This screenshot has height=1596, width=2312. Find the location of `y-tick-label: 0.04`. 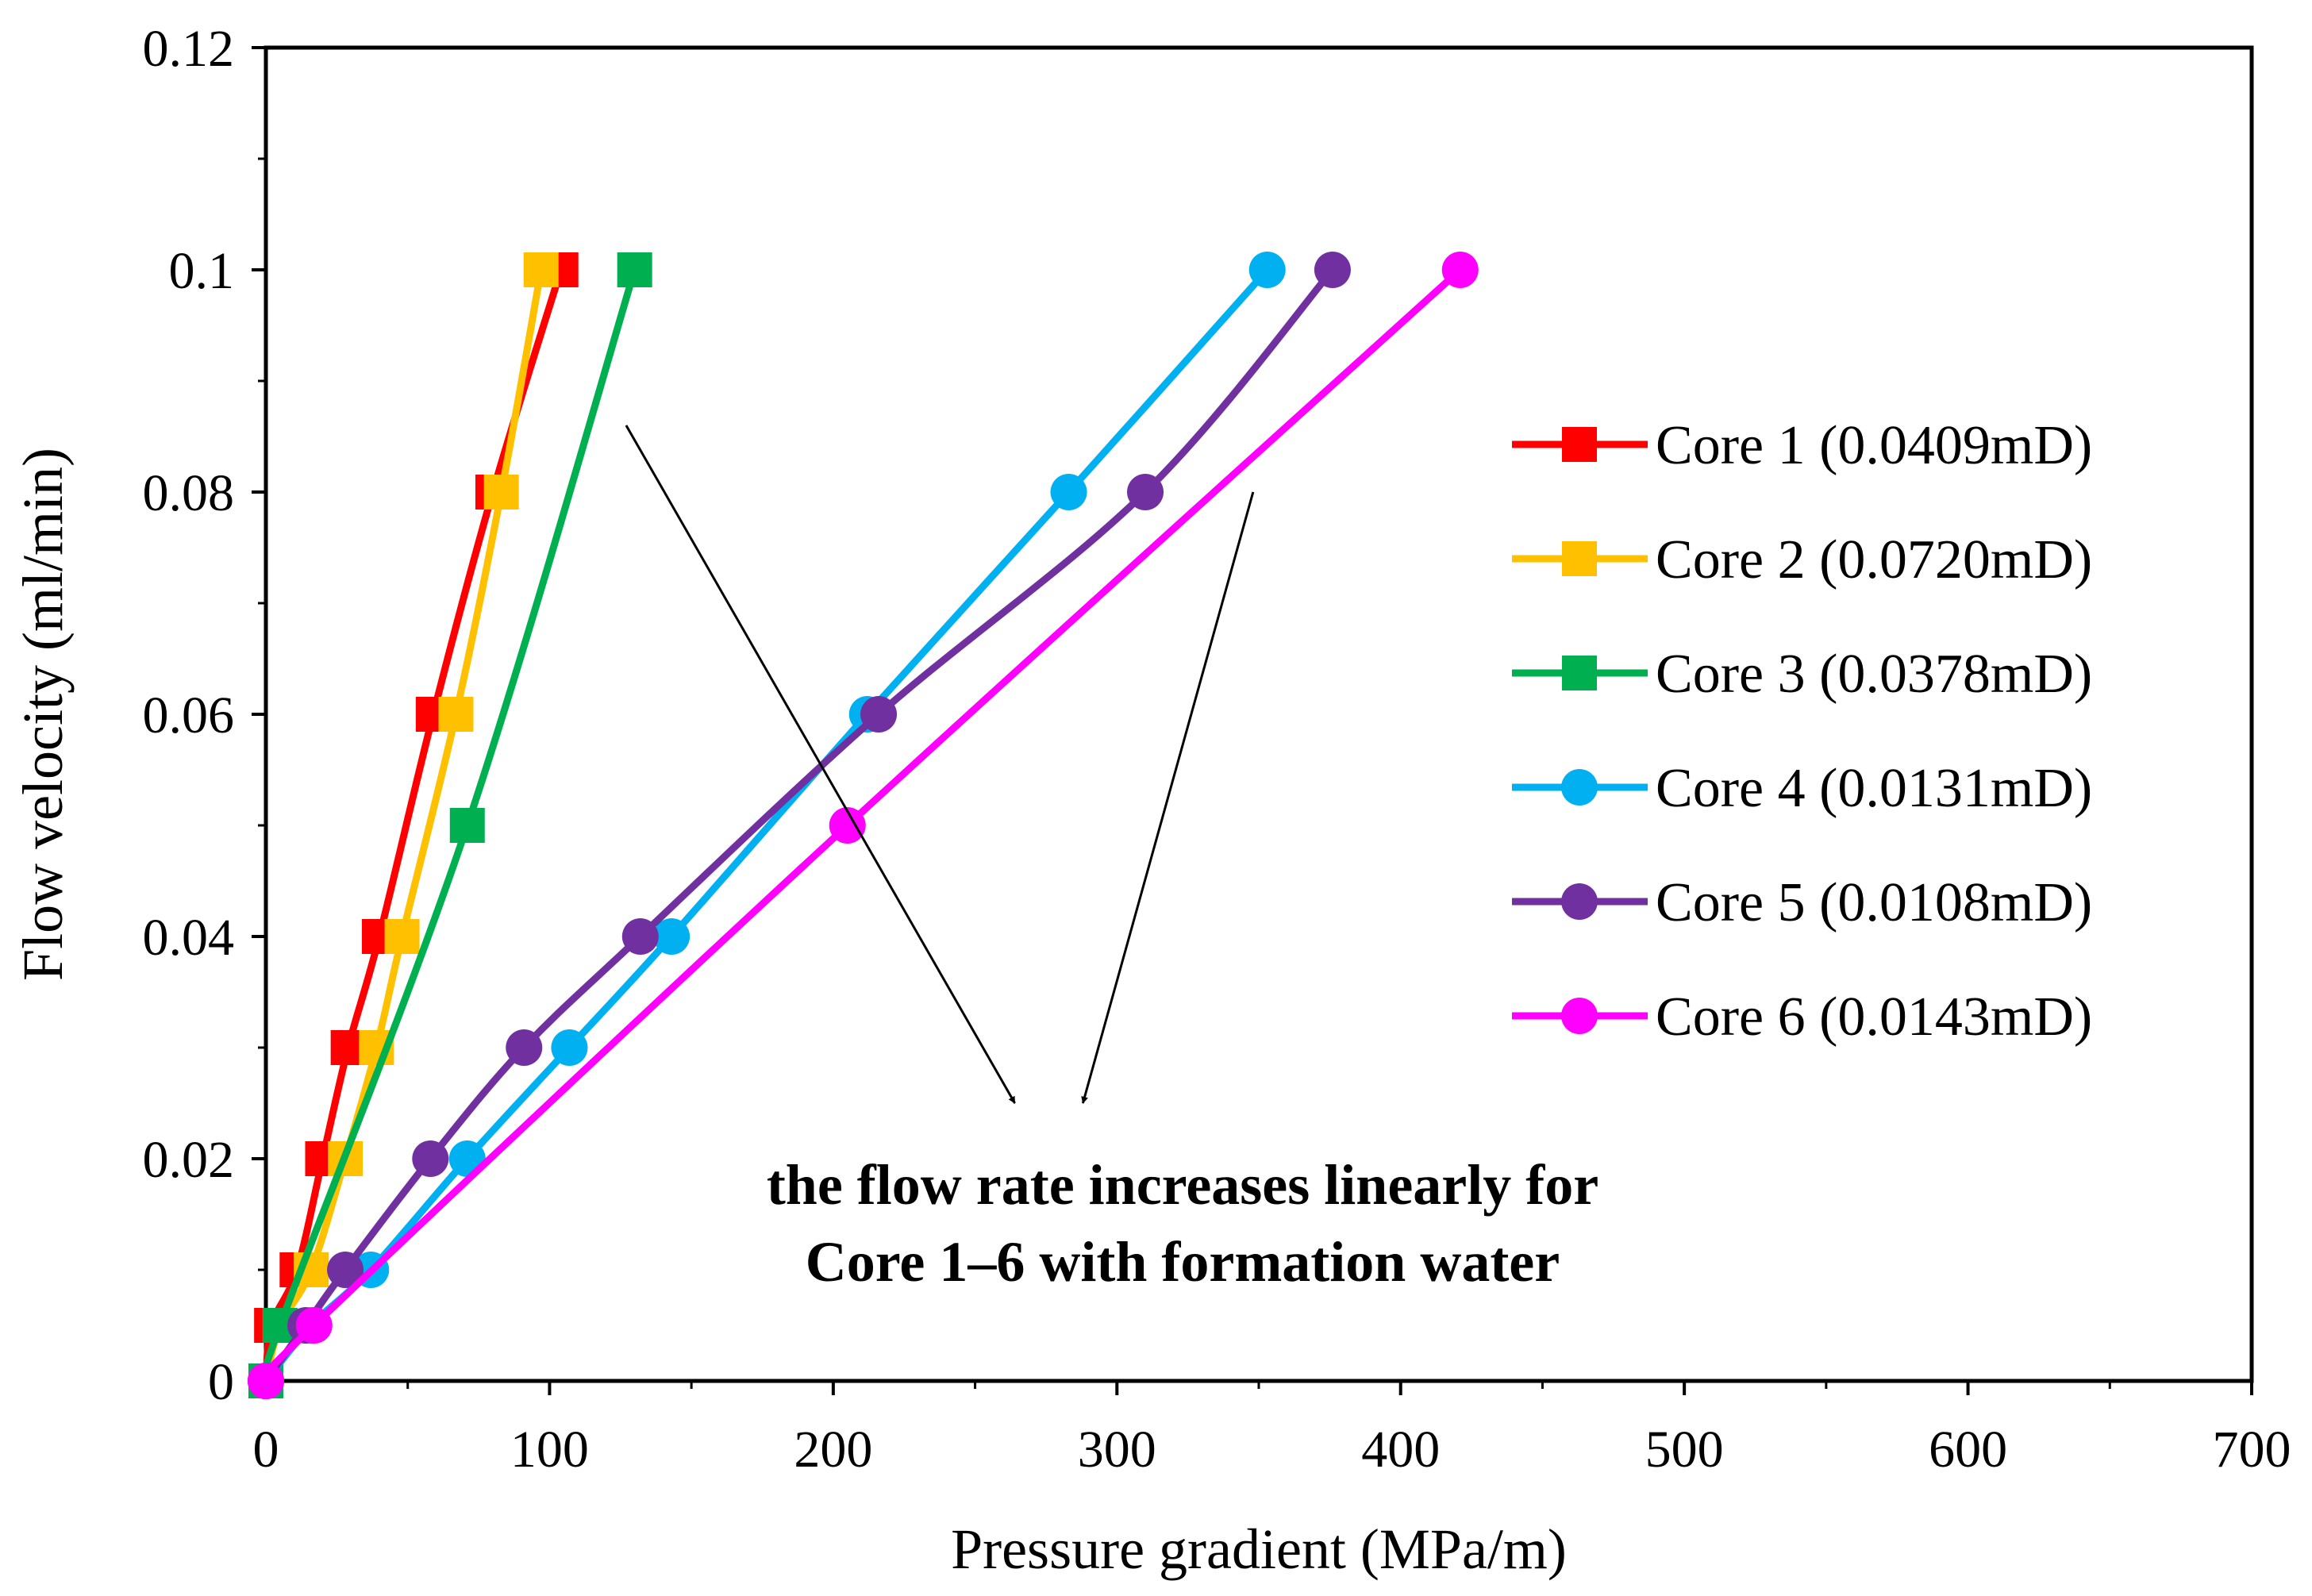

y-tick-label: 0.04 is located at coordinates (189, 938).